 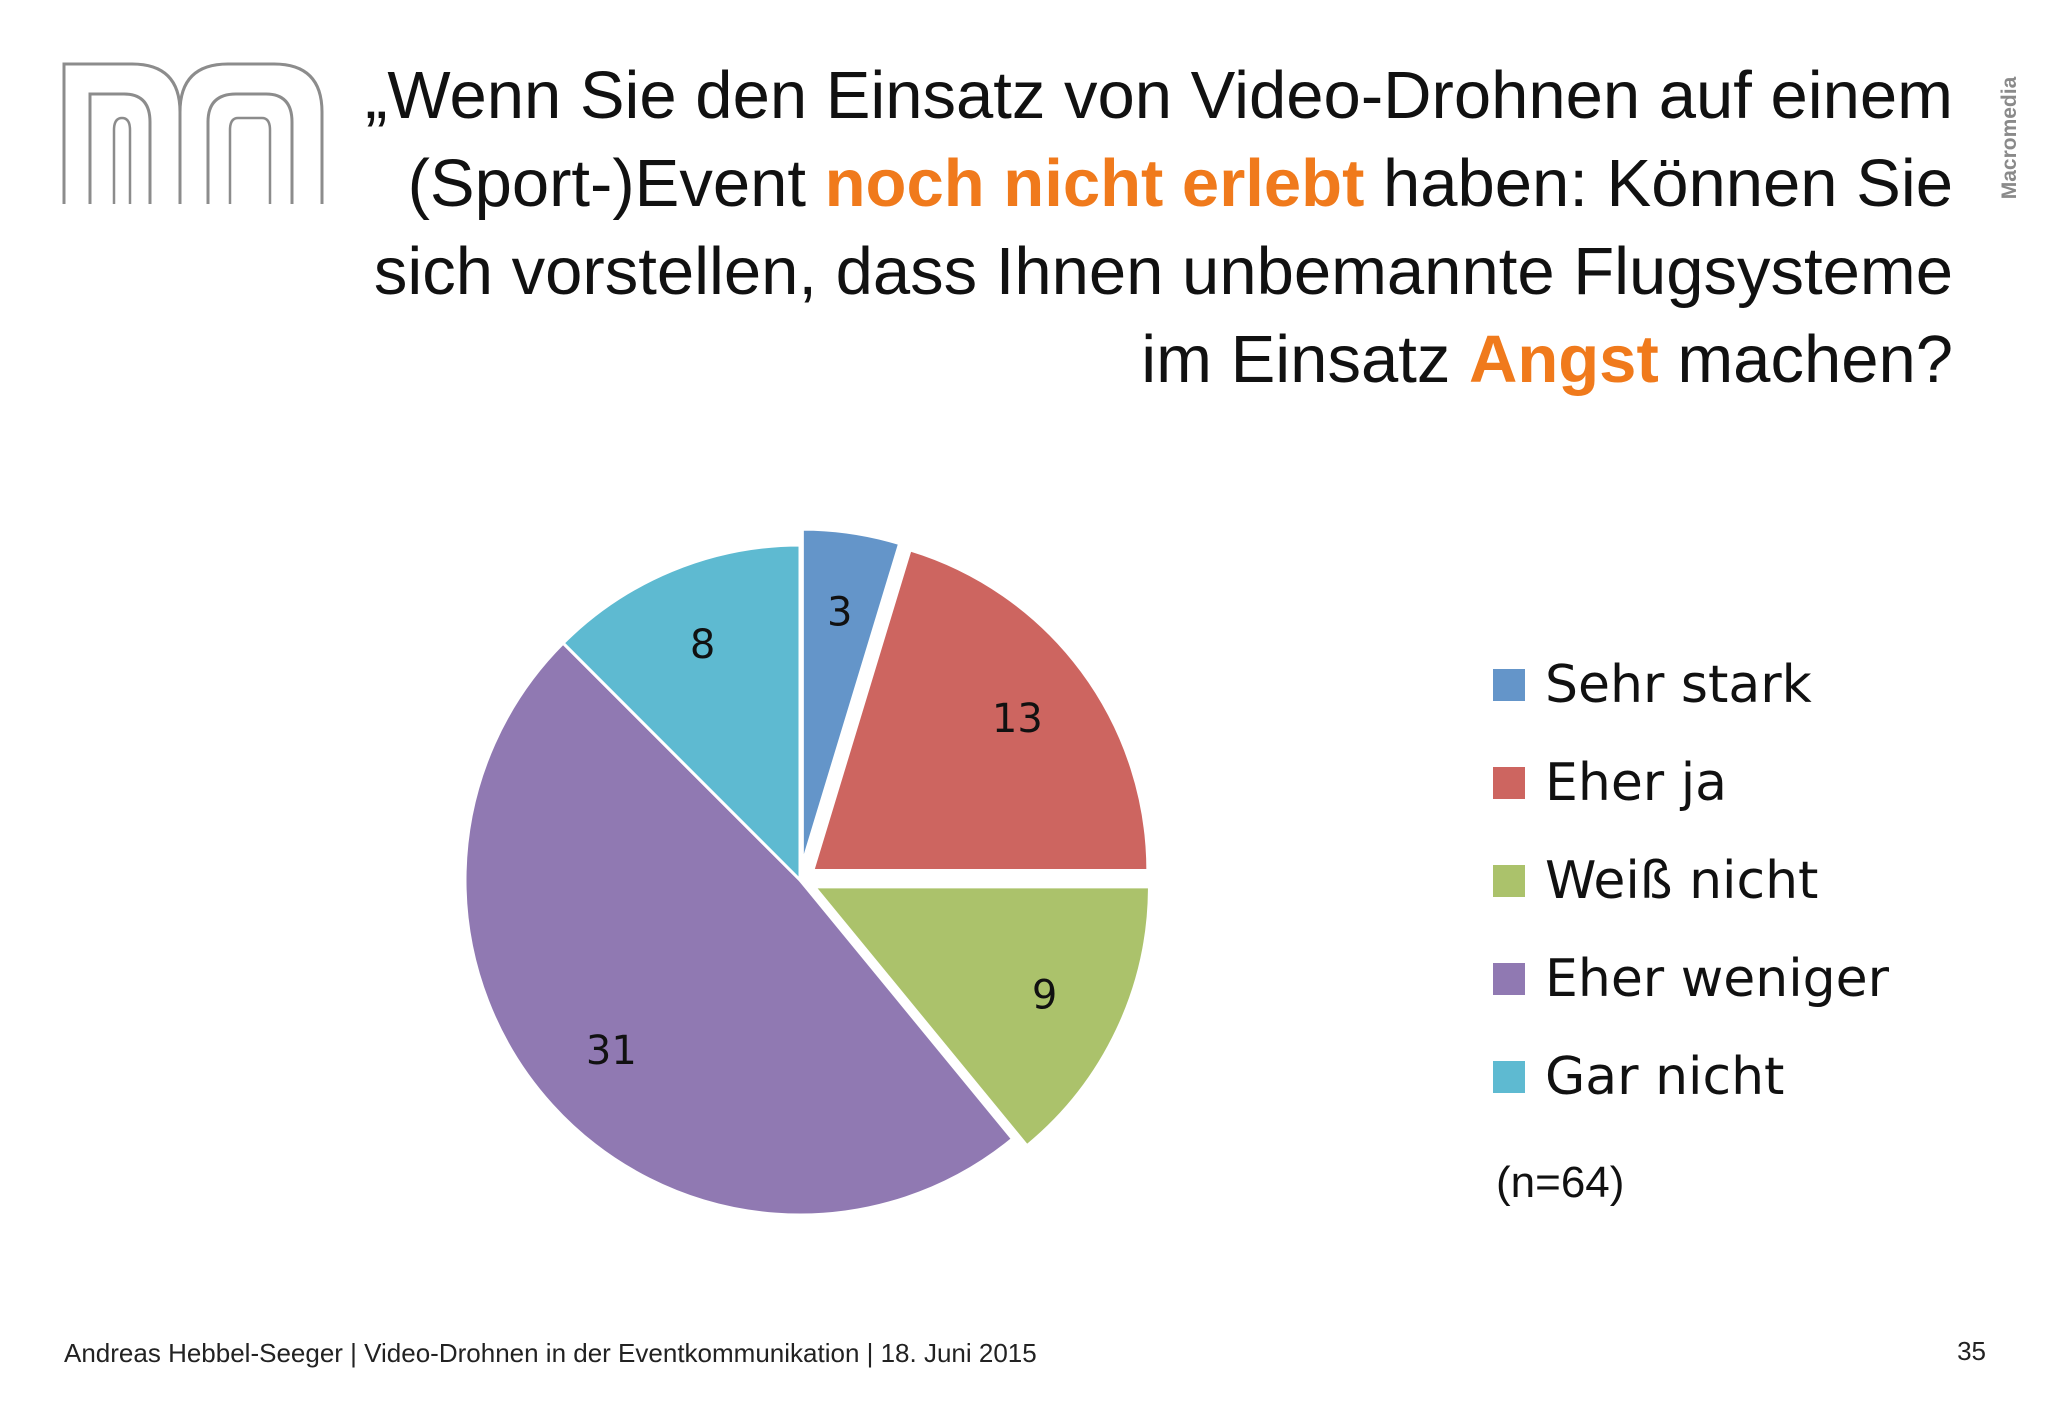 What do you see at coordinates (1044, 996) in the screenshot?
I see `data-label-weiss-nicht: 9` at bounding box center [1044, 996].